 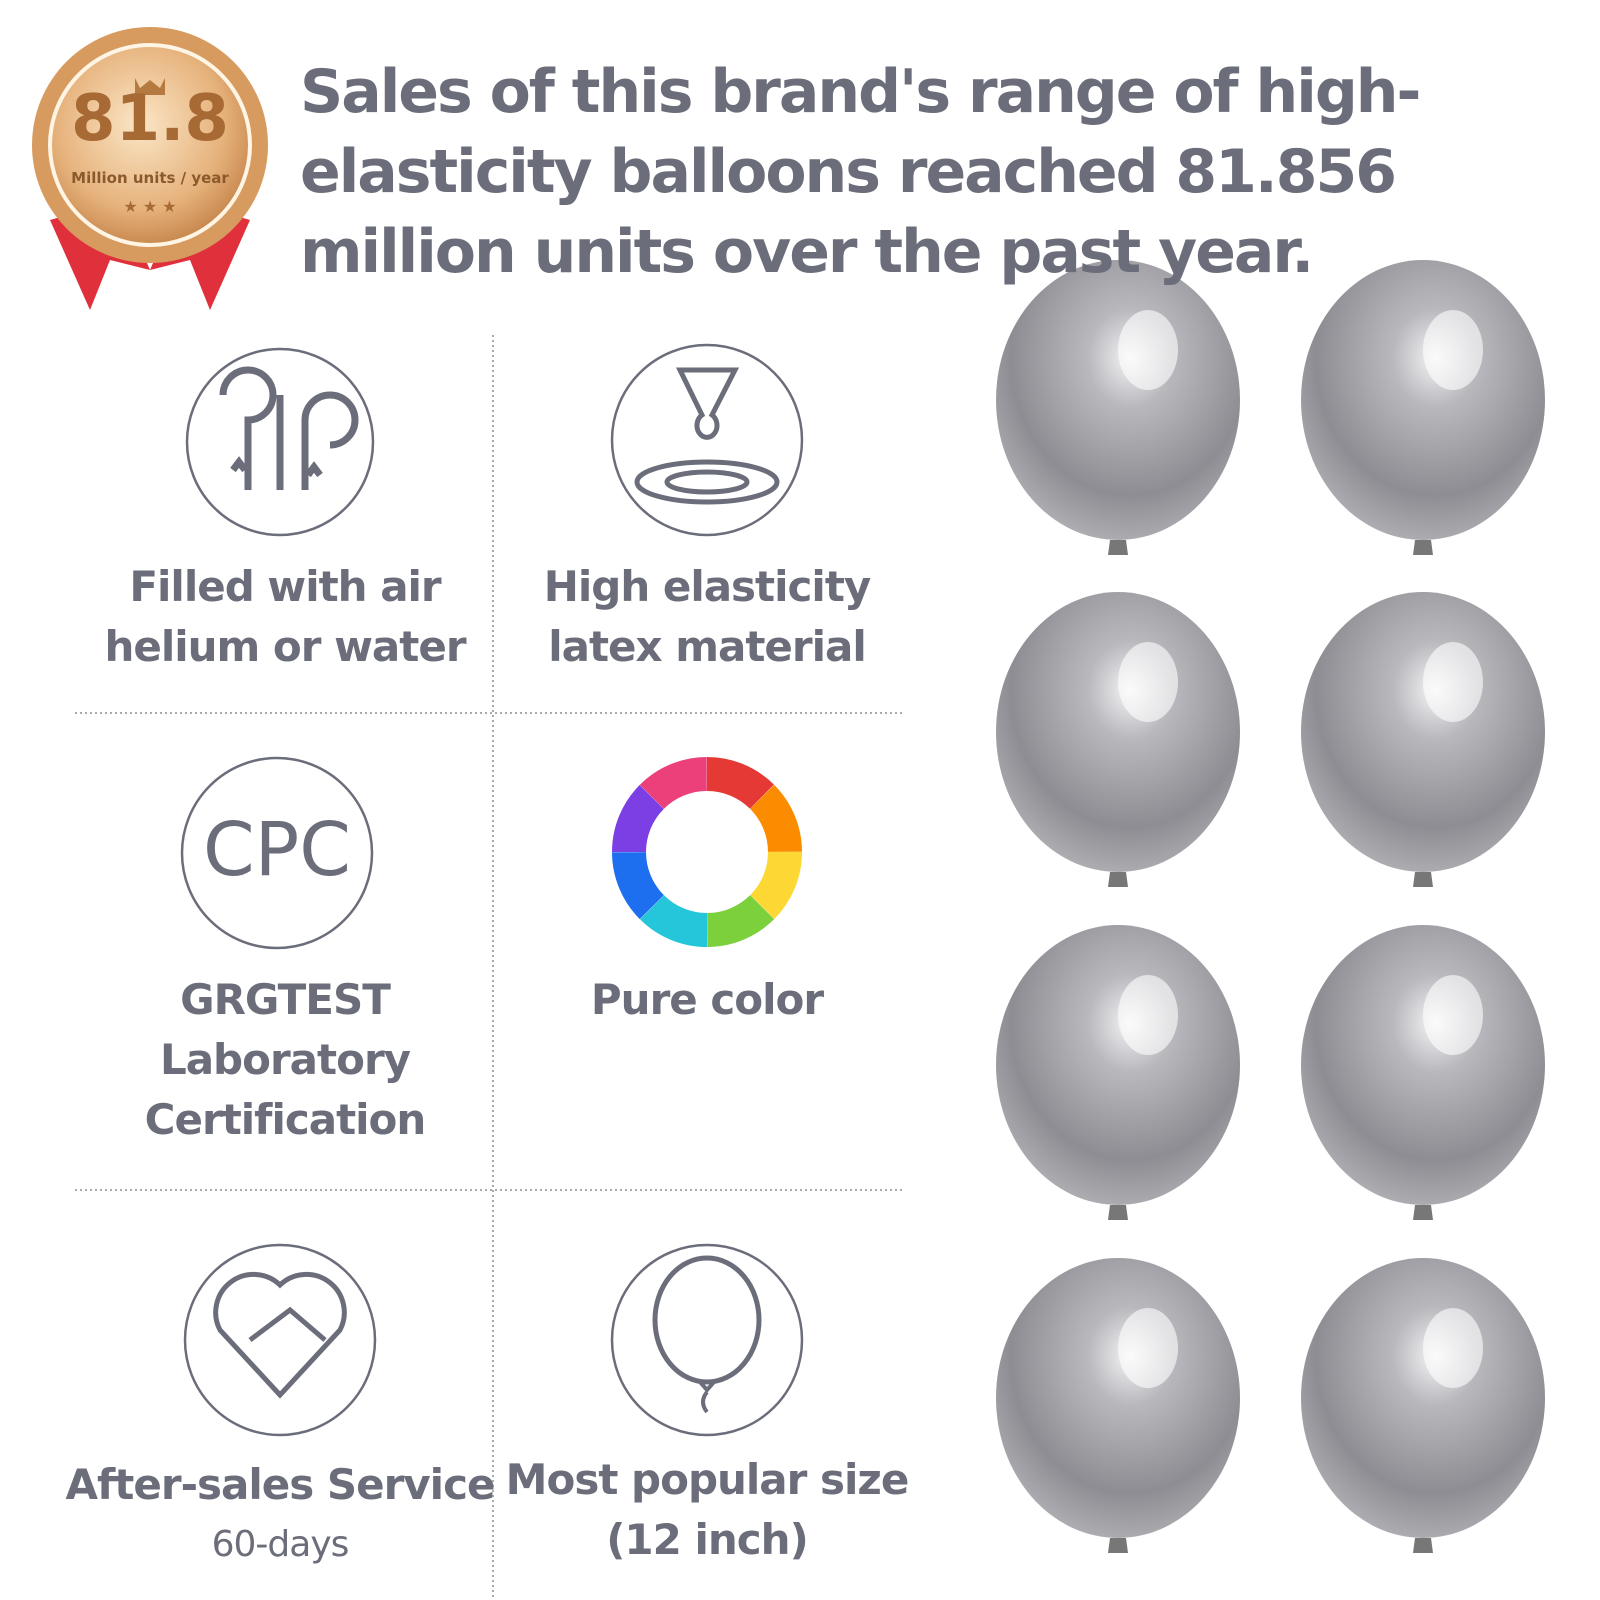 What do you see at coordinates (277, 850) in the screenshot?
I see `cpc-icon-text: CPC` at bounding box center [277, 850].